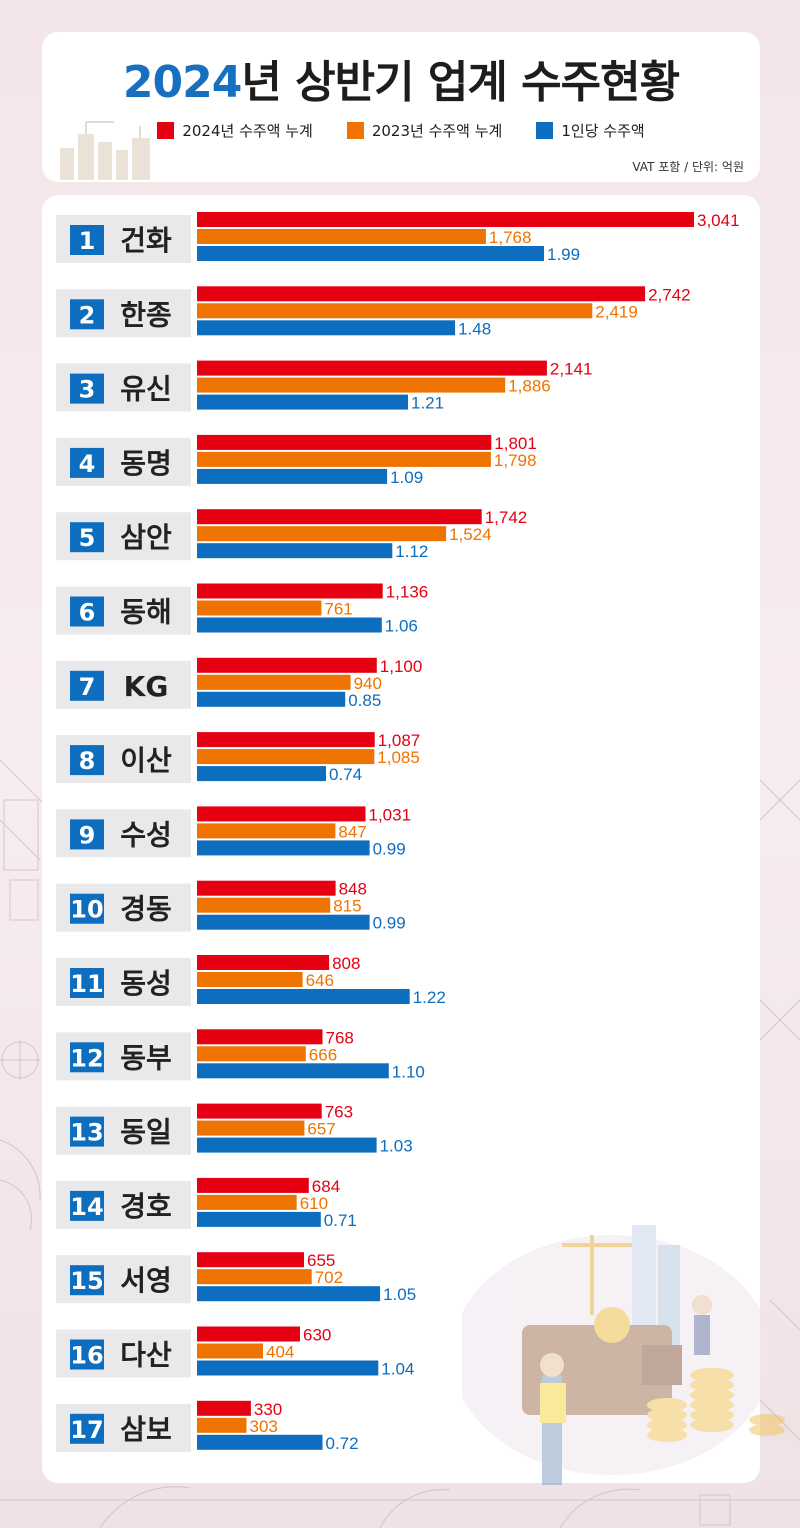  I want to click on value-label-2024: 630, so click(317, 1335).